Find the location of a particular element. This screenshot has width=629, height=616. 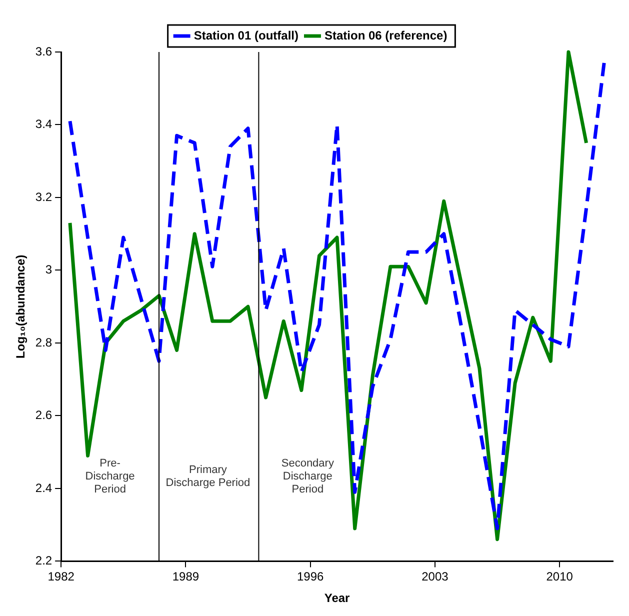

legend-label: Station 06 (reference) is located at coordinates (386, 35).